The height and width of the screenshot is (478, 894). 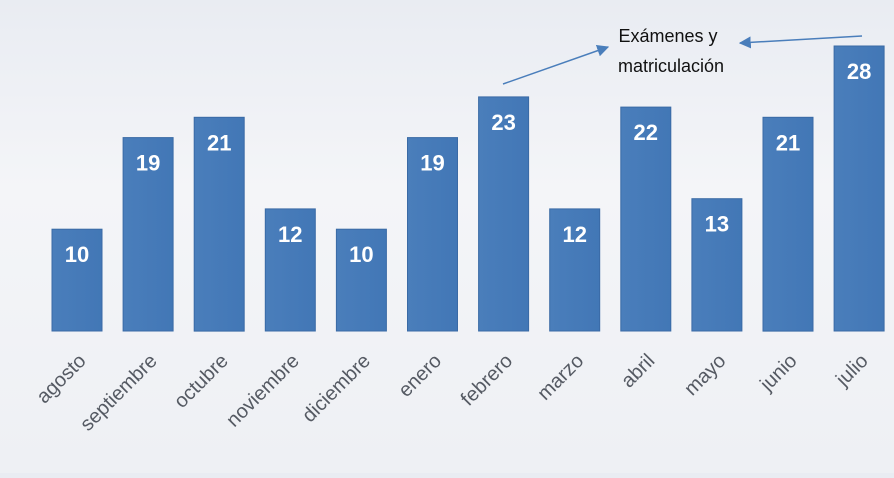 What do you see at coordinates (487, 380) in the screenshot?
I see `x-tick-label-febrero: febrero` at bounding box center [487, 380].